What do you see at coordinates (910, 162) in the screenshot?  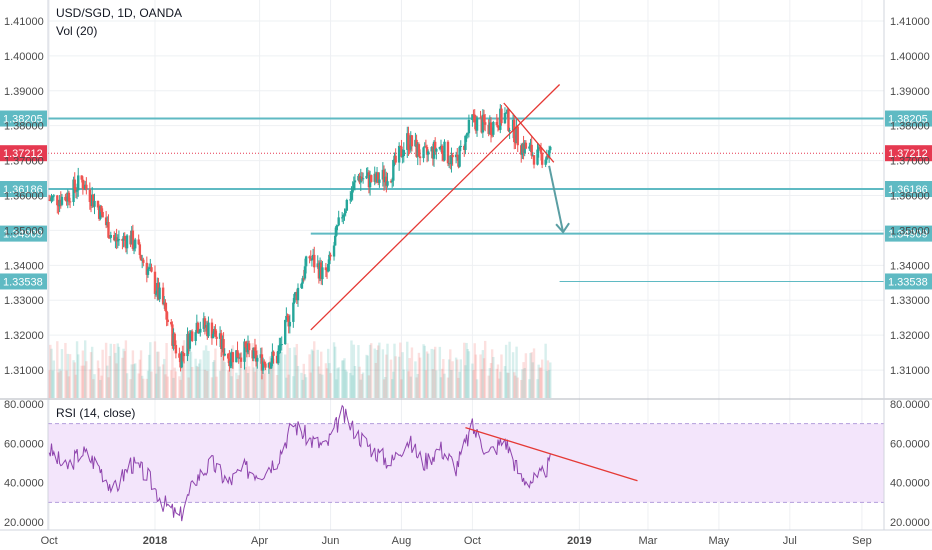 I see `price-tick-right: 1.37000` at bounding box center [910, 162].